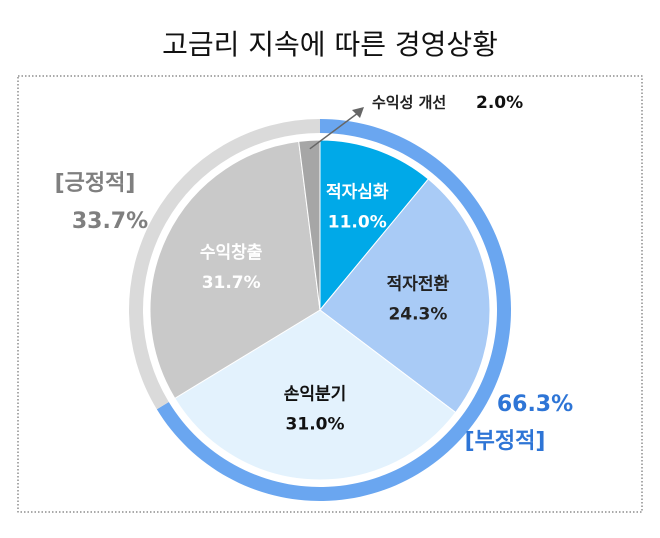 The image size is (660, 538). Describe the element at coordinates (330, 44) in the screenshot. I see `chart-title: 고금리 지속에 따른 경영상황` at that location.